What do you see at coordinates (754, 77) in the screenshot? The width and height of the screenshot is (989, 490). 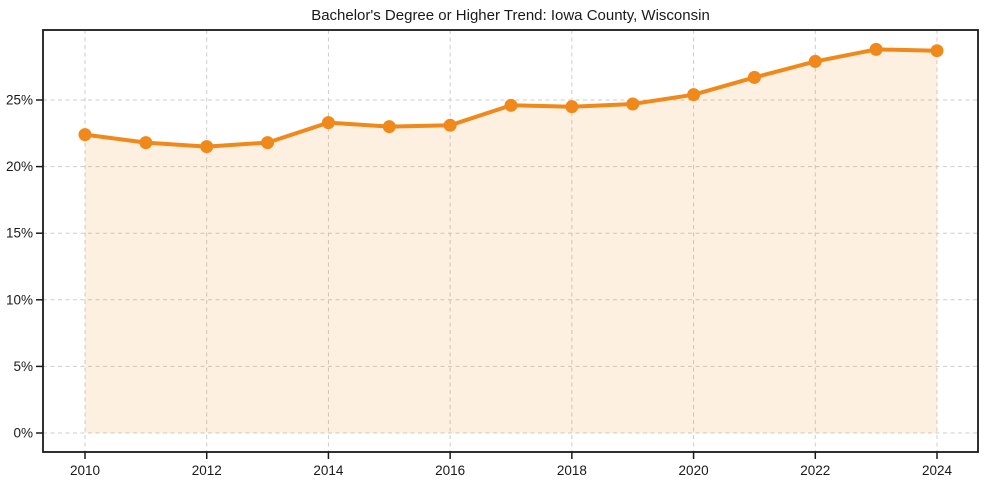 I see `data-point-2021` at bounding box center [754, 77].